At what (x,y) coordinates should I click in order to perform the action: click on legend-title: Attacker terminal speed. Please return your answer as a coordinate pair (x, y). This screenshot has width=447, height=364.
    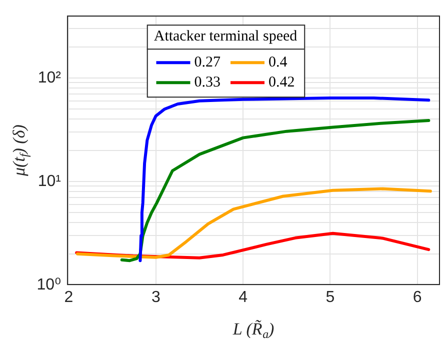
    Looking at the image, I should click on (226, 36).